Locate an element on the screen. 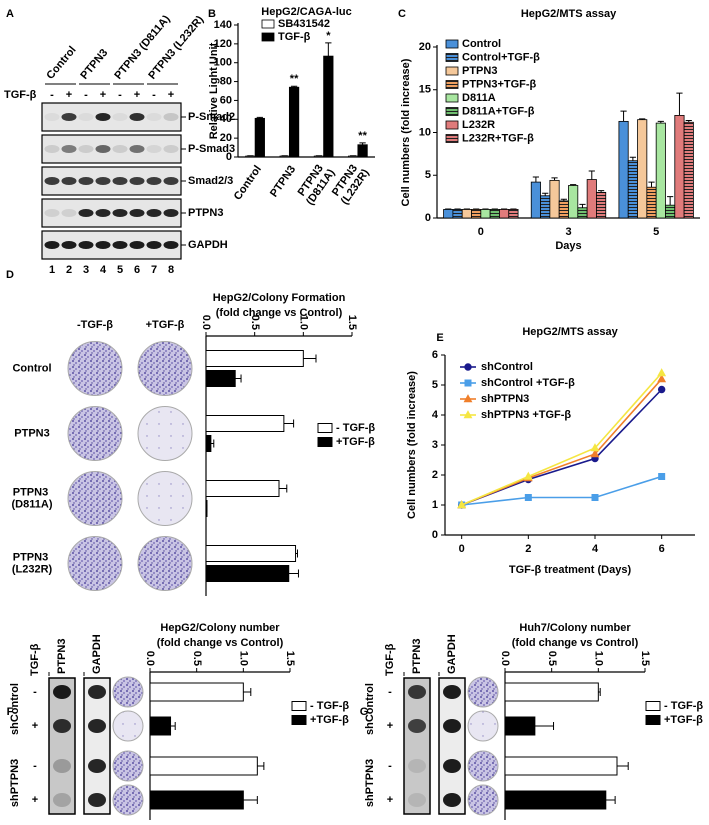  lane-number: 2 is located at coordinates (69, 270).